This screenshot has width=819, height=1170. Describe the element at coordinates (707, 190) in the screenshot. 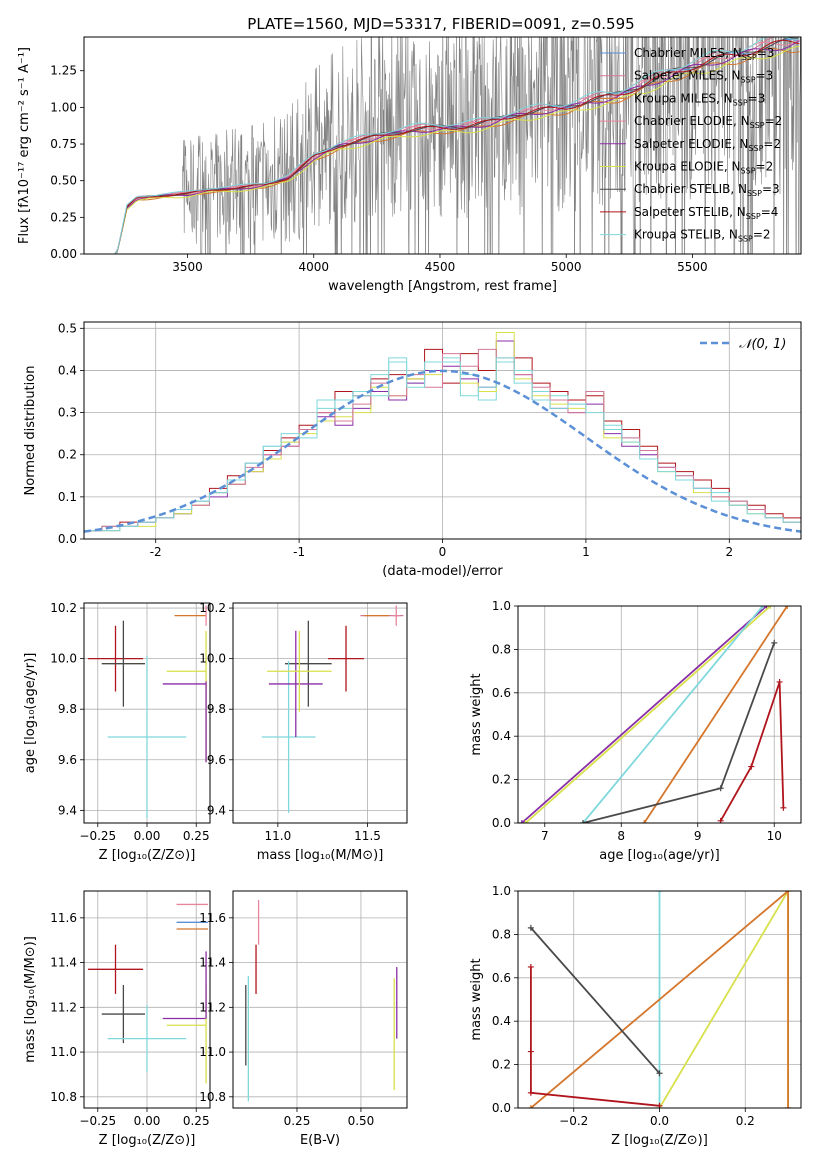

I see `legend-entry: Chabrier STELIB, NSSP=3` at that location.